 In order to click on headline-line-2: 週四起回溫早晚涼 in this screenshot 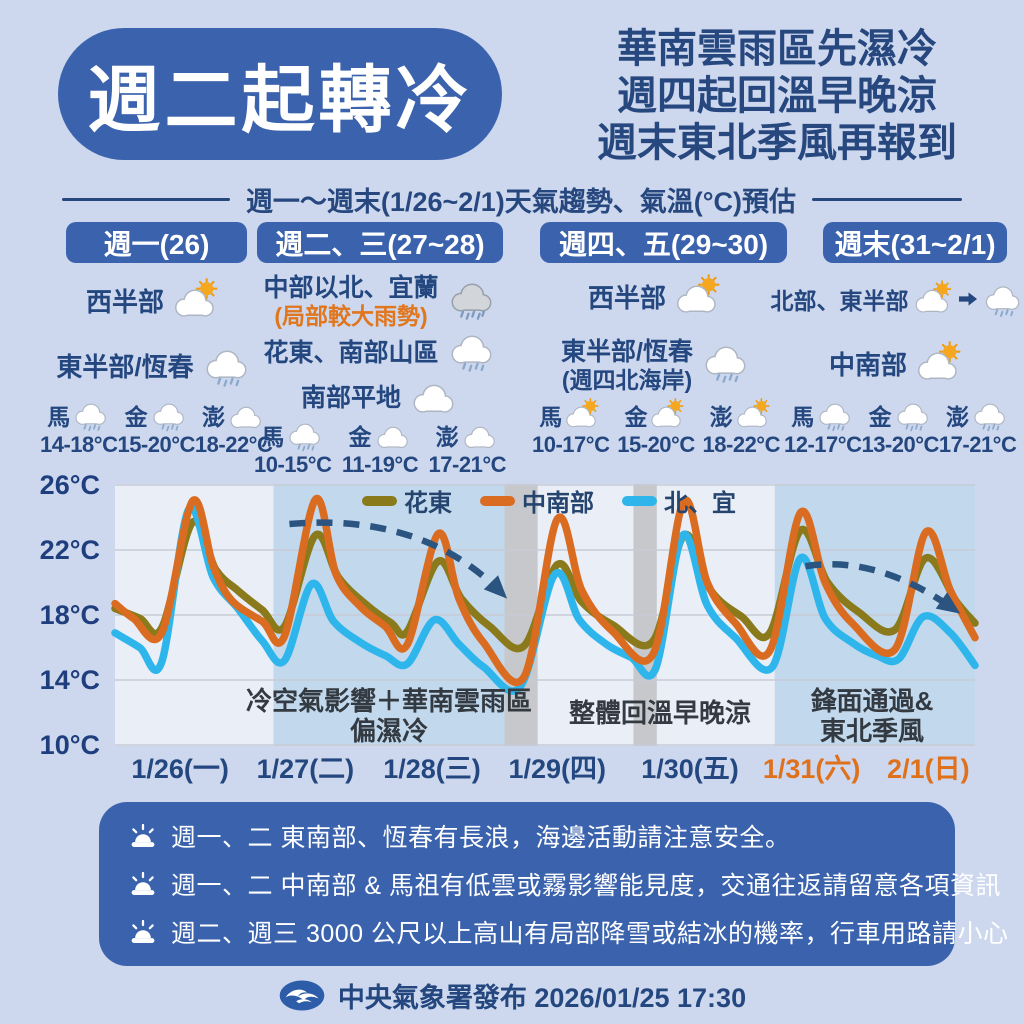, I will do `click(777, 96)`.